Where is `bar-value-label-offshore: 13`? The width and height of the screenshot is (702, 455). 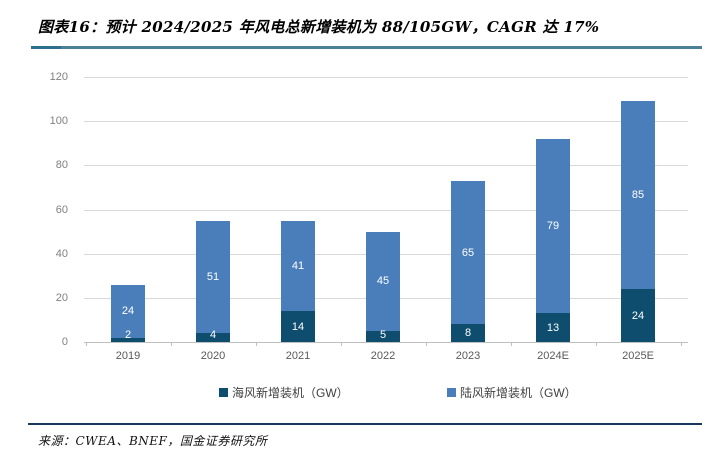 bar-value-label-offshore: 13 is located at coordinates (553, 327).